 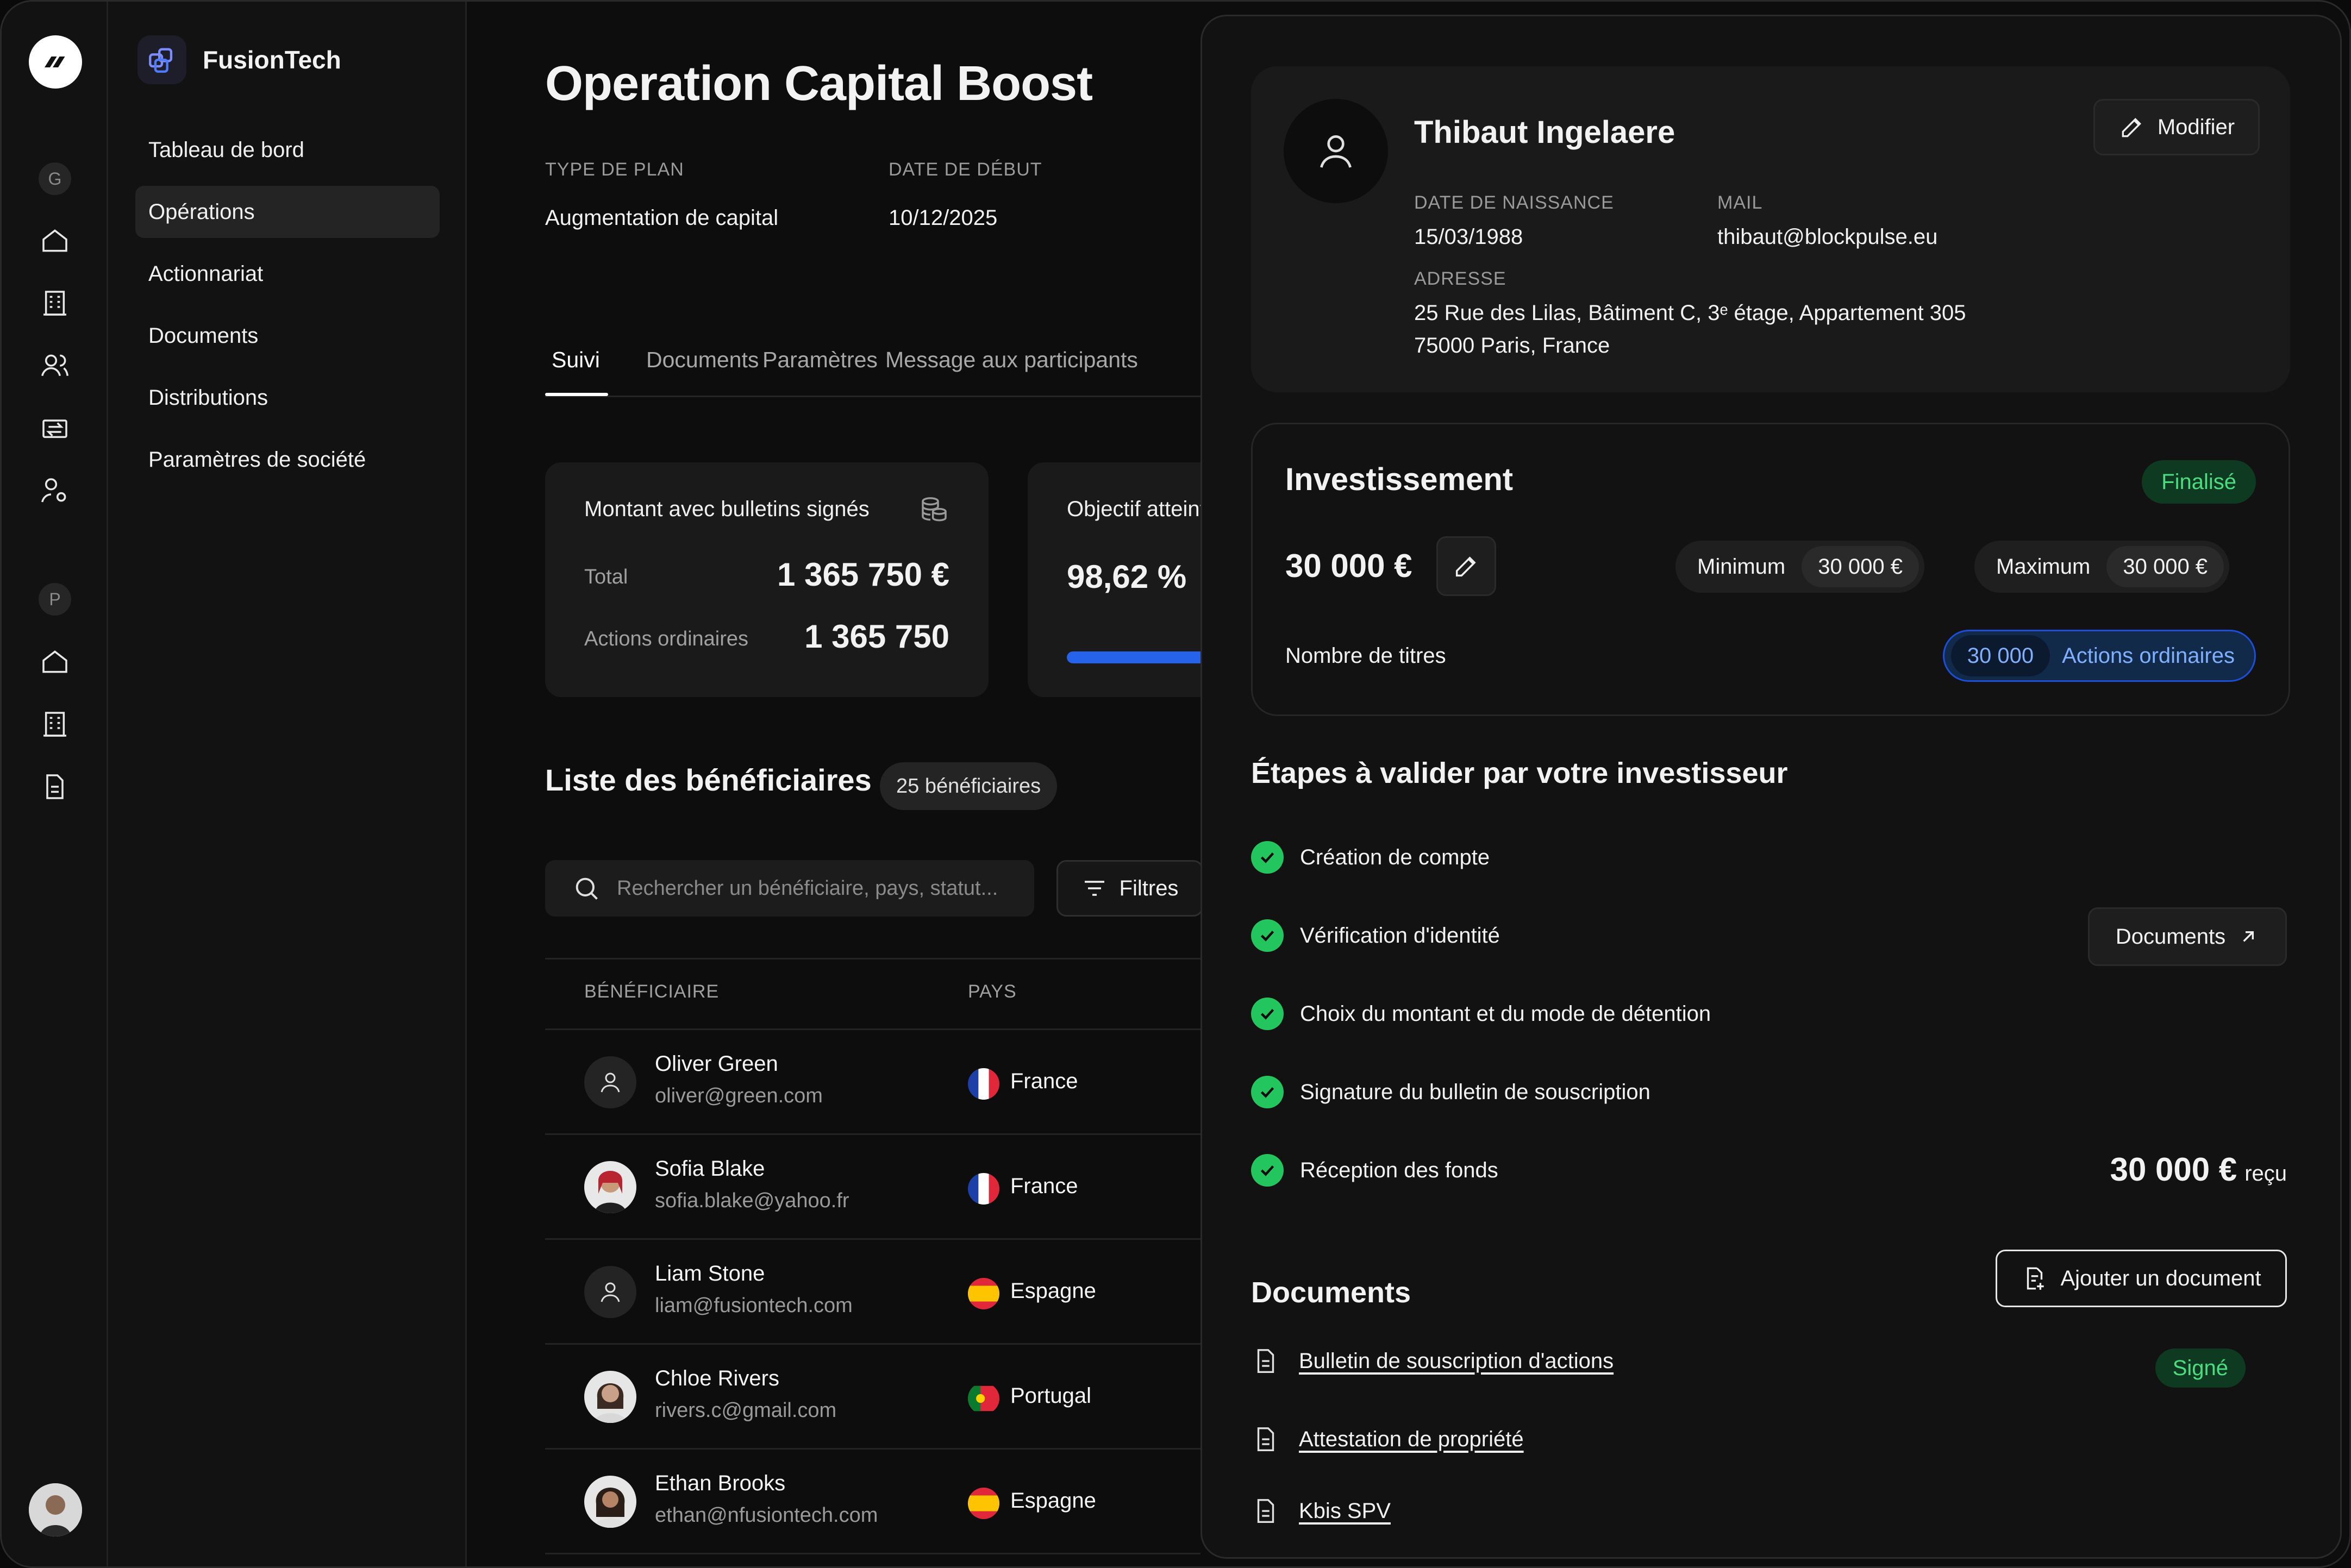 I want to click on filter-icon, so click(x=1094, y=888).